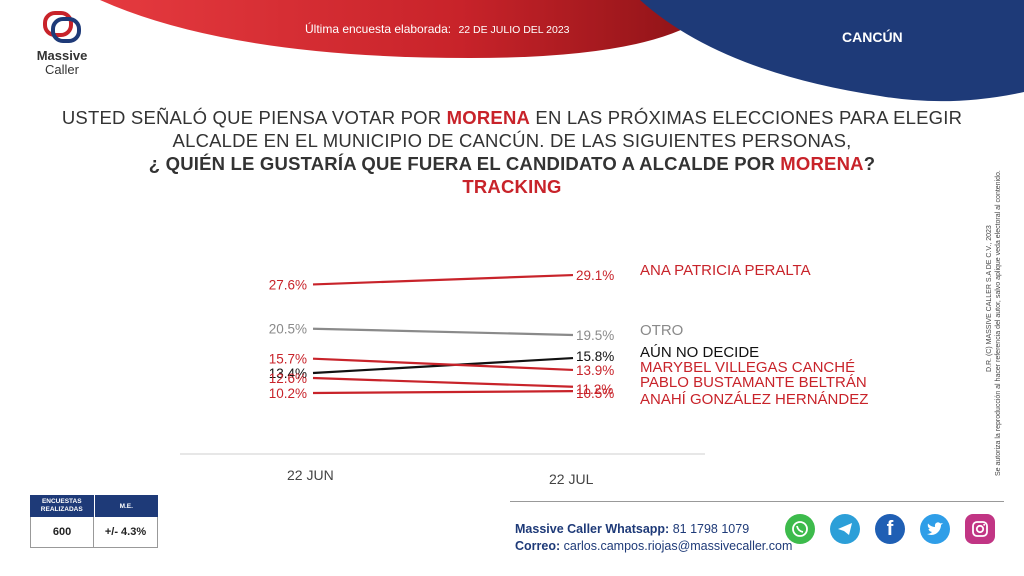 This screenshot has width=1024, height=576. I want to click on massive-caller-logo: Massive Caller, so click(62, 44).